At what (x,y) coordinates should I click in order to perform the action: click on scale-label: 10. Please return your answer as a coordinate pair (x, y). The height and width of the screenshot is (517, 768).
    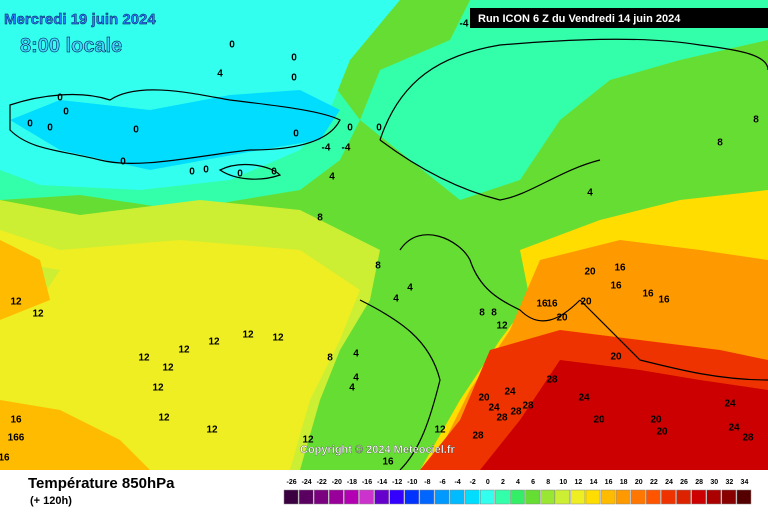
    Looking at the image, I should click on (563, 482).